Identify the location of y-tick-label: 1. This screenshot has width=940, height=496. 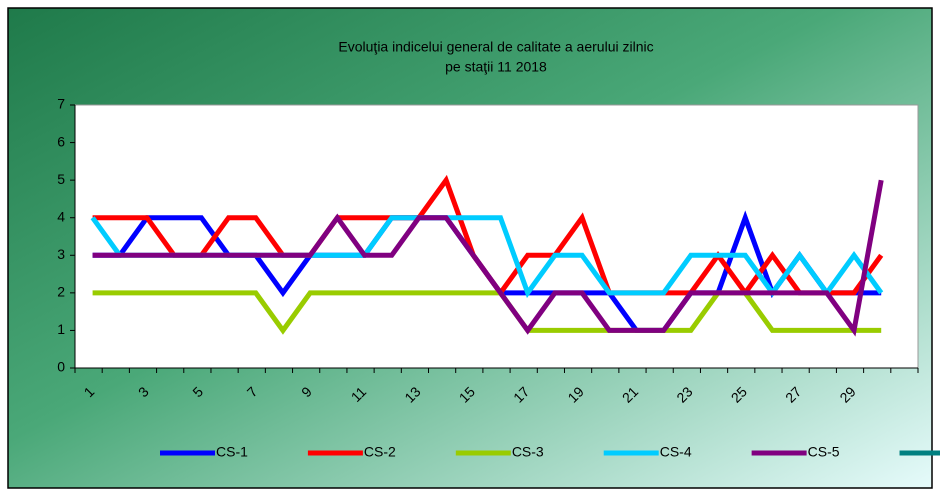
(61, 329).